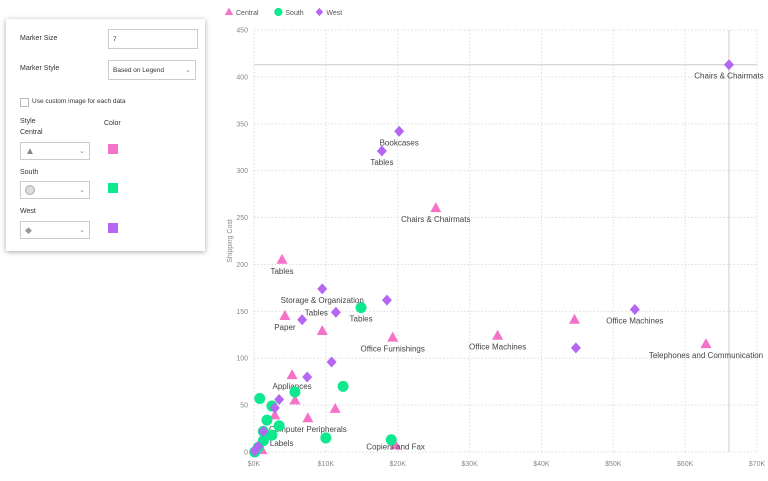 This screenshot has height=481, width=768. What do you see at coordinates (497, 347) in the screenshot?
I see `data-label: Office Machines` at bounding box center [497, 347].